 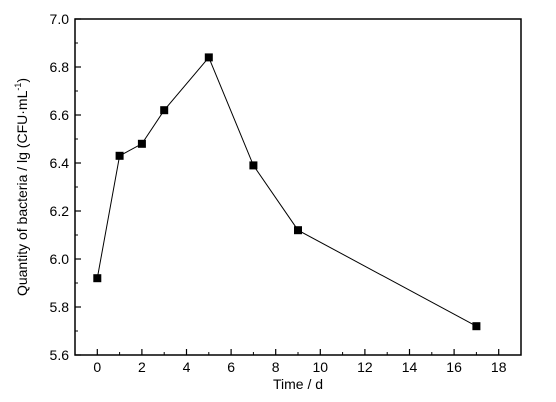 I want to click on x-tick-label: 18, so click(x=499, y=367).